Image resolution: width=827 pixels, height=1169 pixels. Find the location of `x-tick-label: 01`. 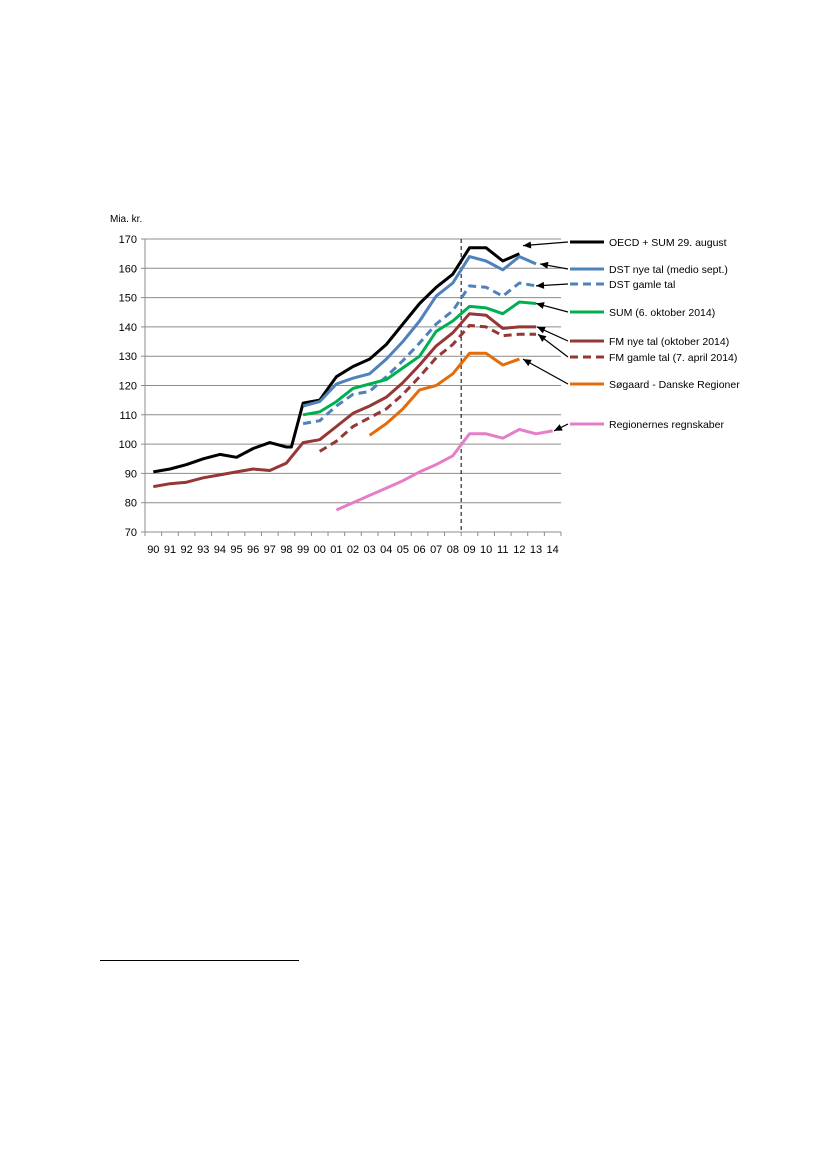

x-tick-label: 01 is located at coordinates (336, 550).